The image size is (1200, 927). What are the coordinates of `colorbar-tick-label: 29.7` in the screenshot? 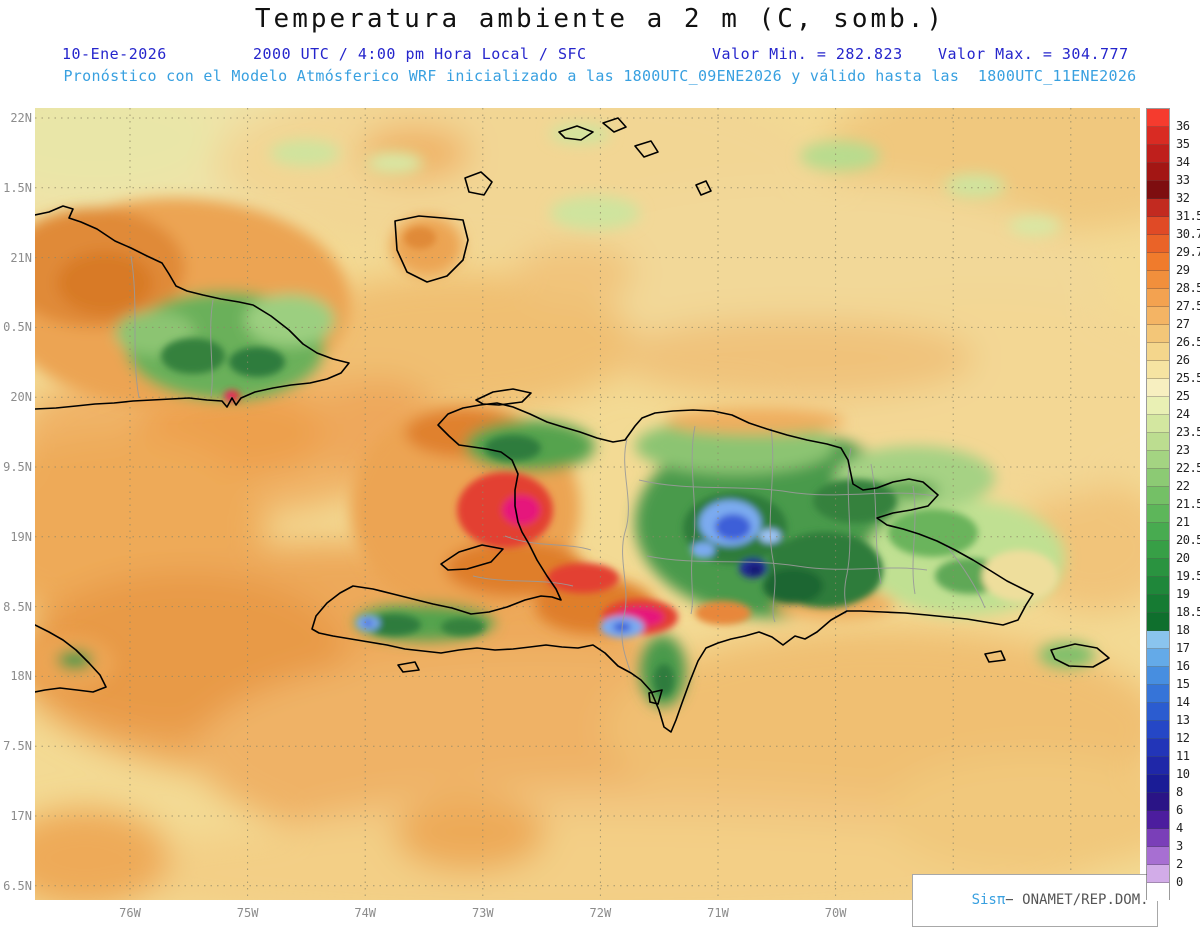 It's located at (1188, 252).